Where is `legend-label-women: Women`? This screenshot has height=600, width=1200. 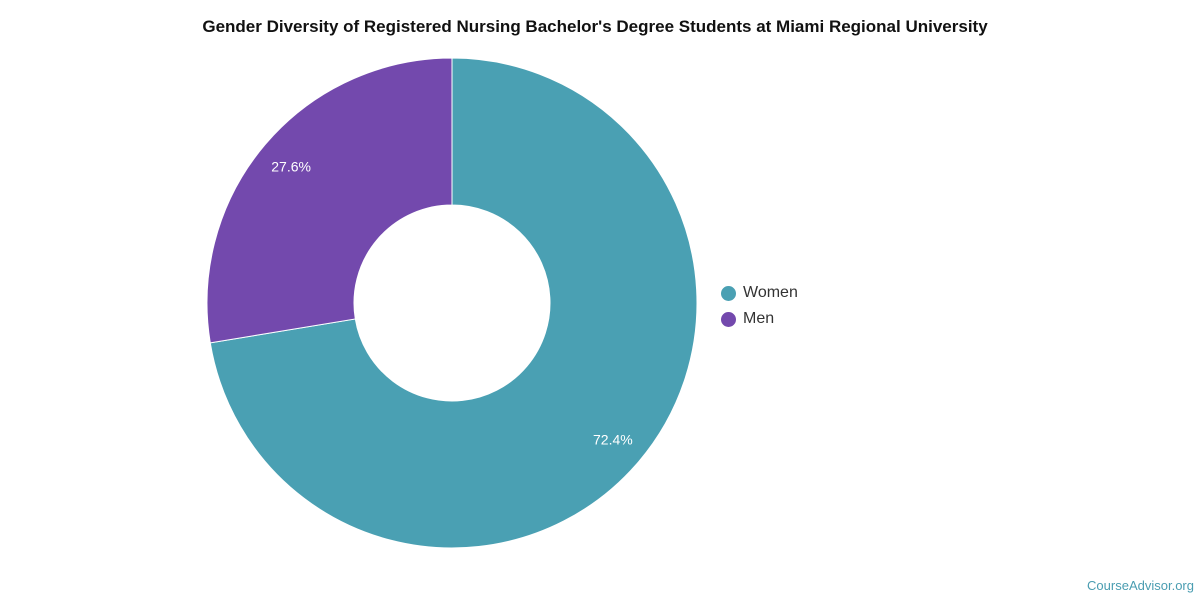 legend-label-women: Women is located at coordinates (770, 292).